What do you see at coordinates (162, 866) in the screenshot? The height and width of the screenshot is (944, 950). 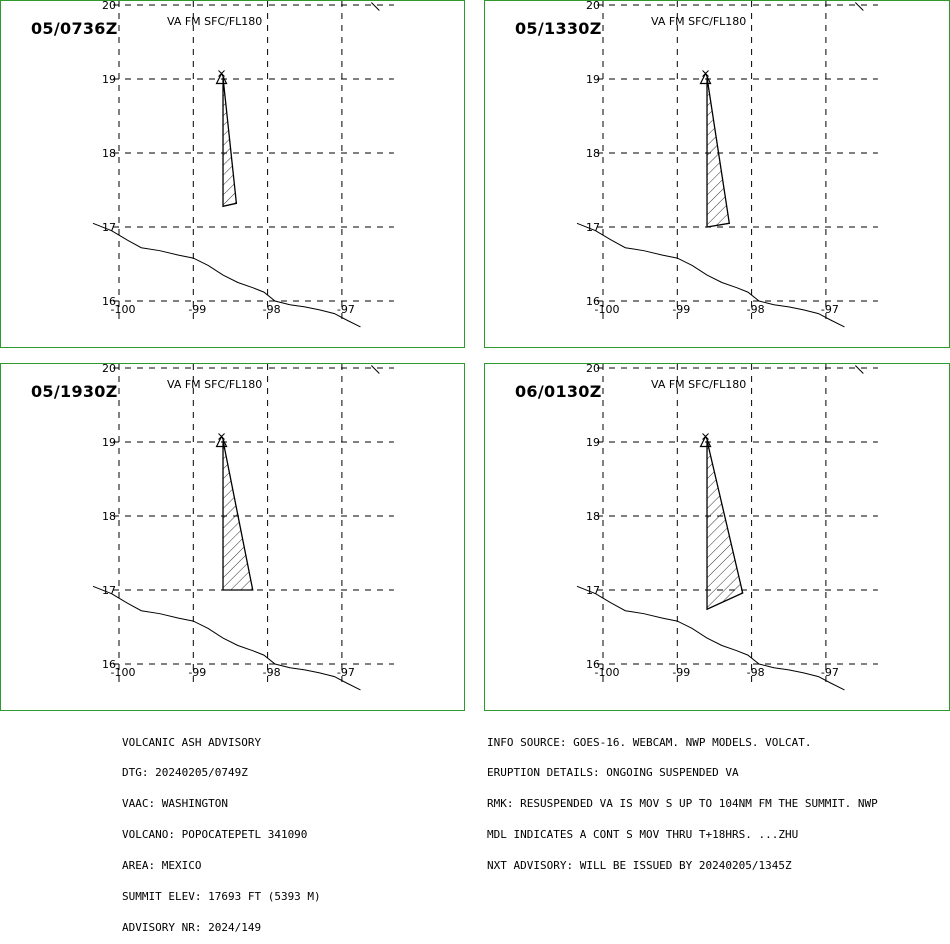 I see `advisory-line: AREA: MEXICO` at bounding box center [162, 866].